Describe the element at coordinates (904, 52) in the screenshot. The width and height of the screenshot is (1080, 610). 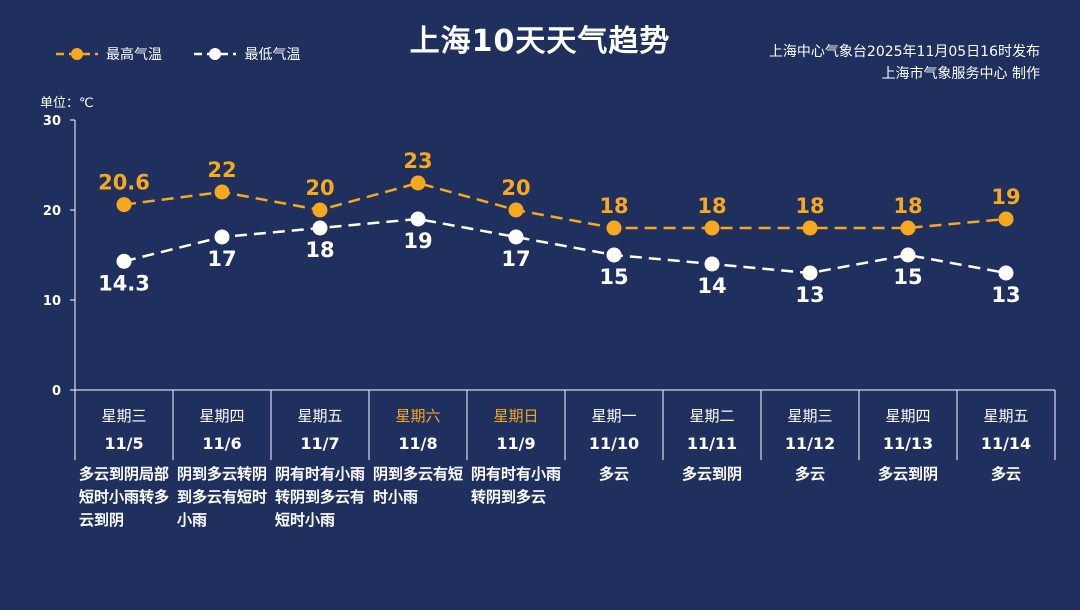
I see `publisher-line-1: 上海中心气象台2025年11月05日16时发布` at that location.